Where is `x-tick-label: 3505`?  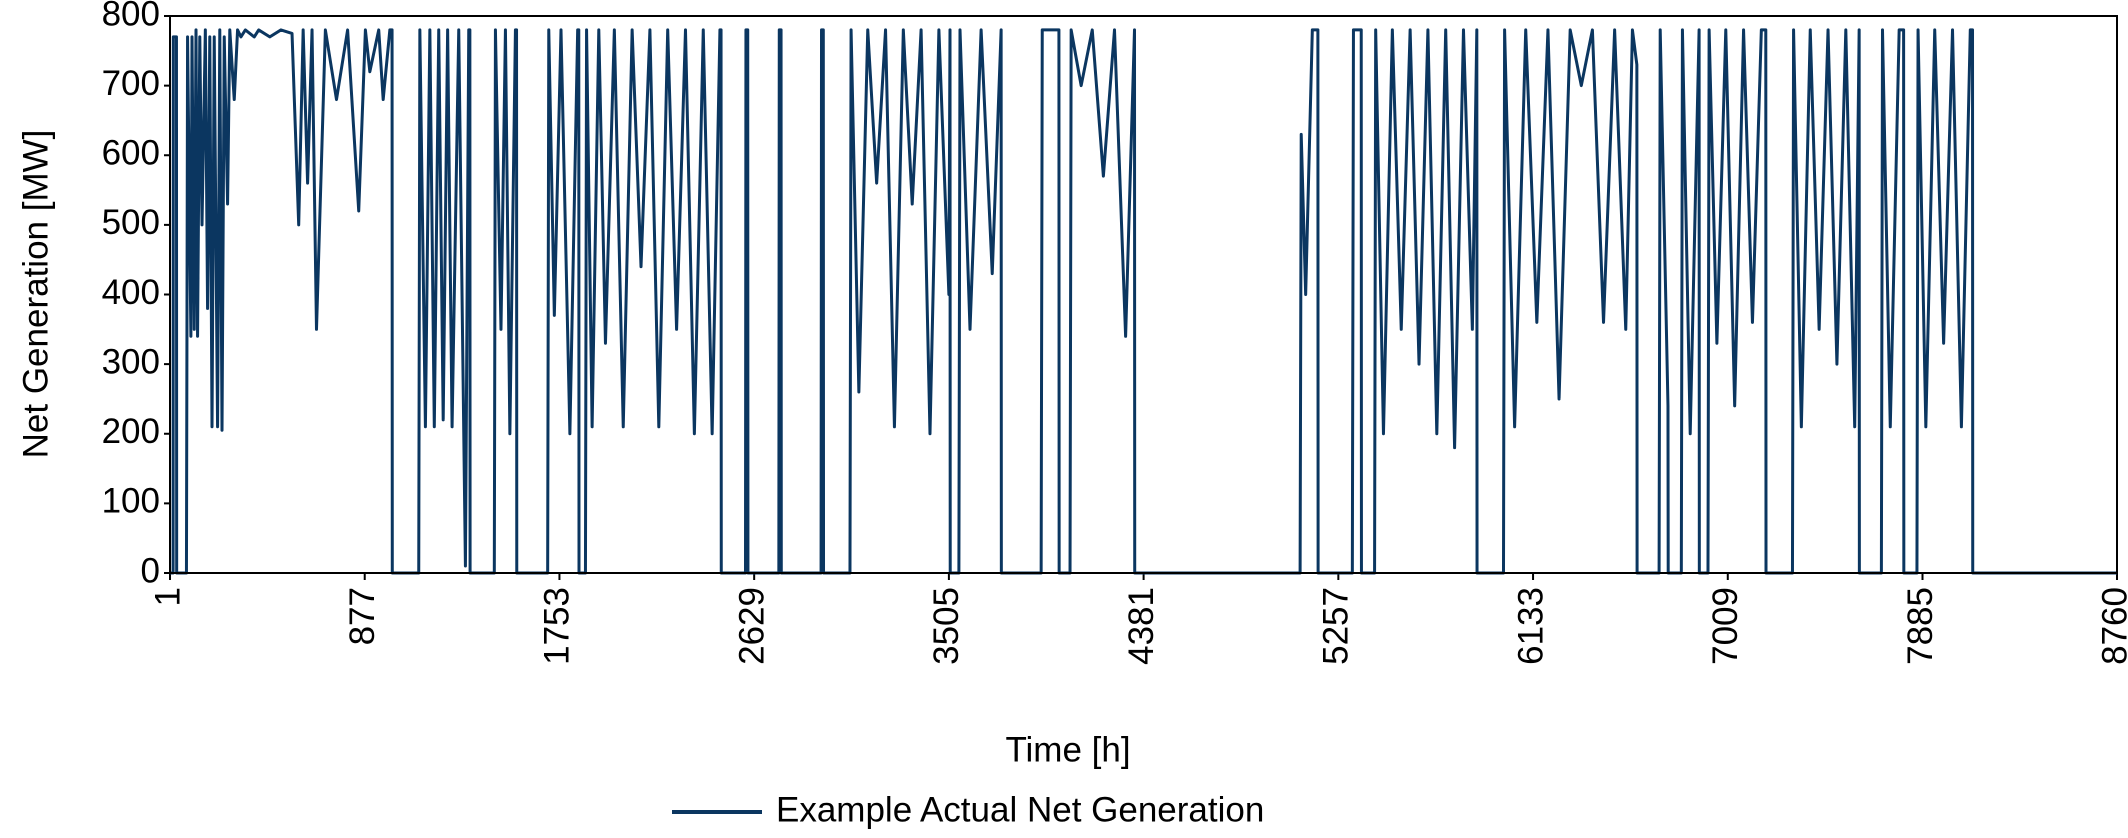 x-tick-label: 3505 is located at coordinates (946, 626).